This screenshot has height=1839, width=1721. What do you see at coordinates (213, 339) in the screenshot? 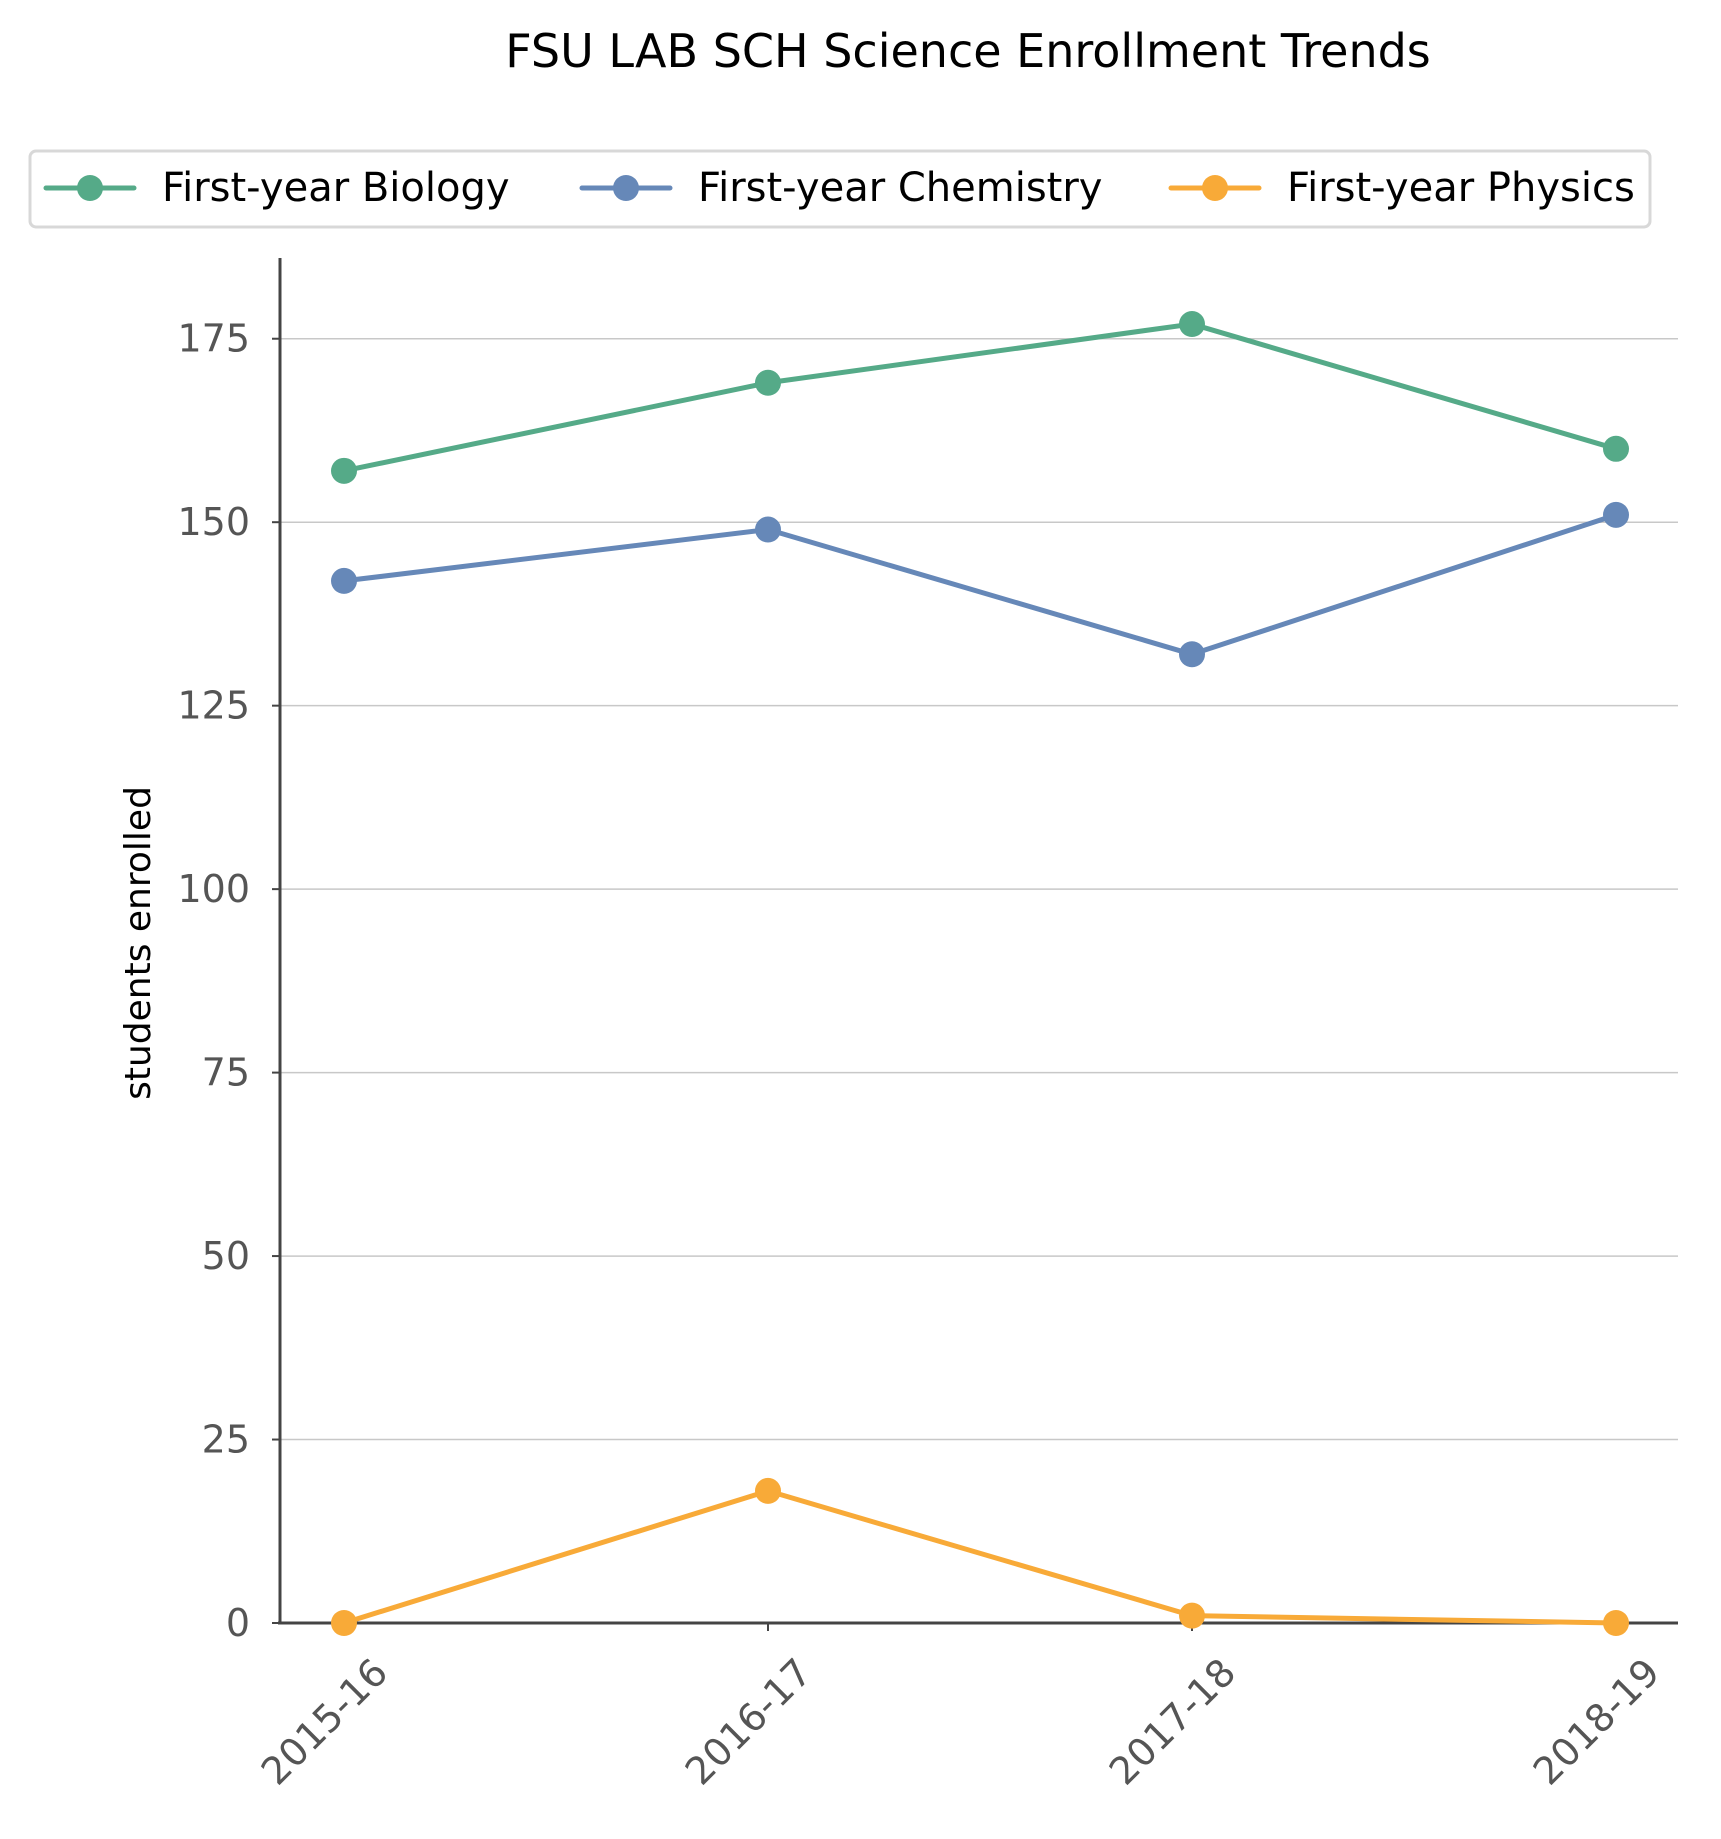
I see `y-tick-label: 175` at bounding box center [213, 339].